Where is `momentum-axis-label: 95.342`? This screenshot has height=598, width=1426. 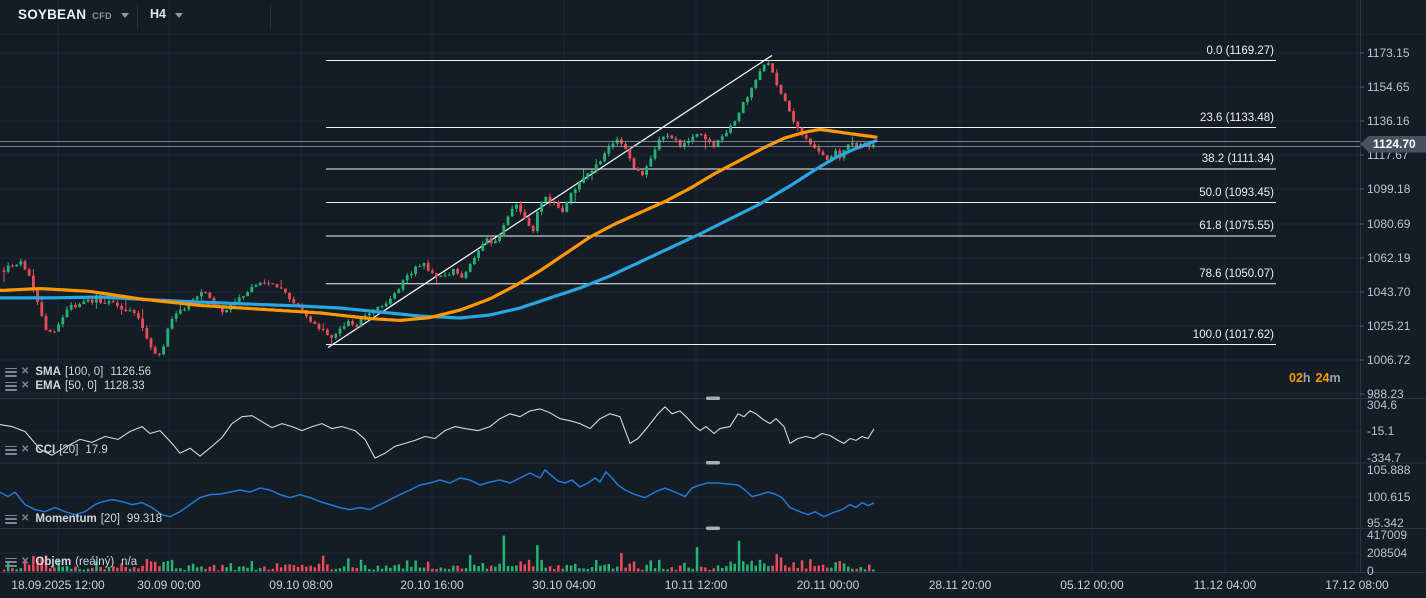 momentum-axis-label: 95.342 is located at coordinates (1385, 523).